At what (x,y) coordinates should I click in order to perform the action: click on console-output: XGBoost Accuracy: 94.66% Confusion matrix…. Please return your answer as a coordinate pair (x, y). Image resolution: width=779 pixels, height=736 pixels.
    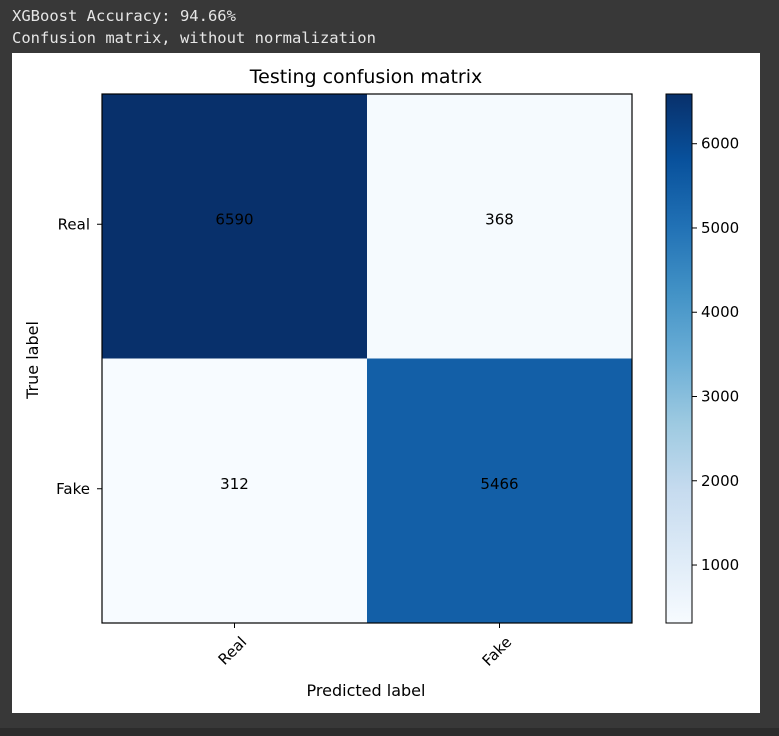
    Looking at the image, I should click on (194, 27).